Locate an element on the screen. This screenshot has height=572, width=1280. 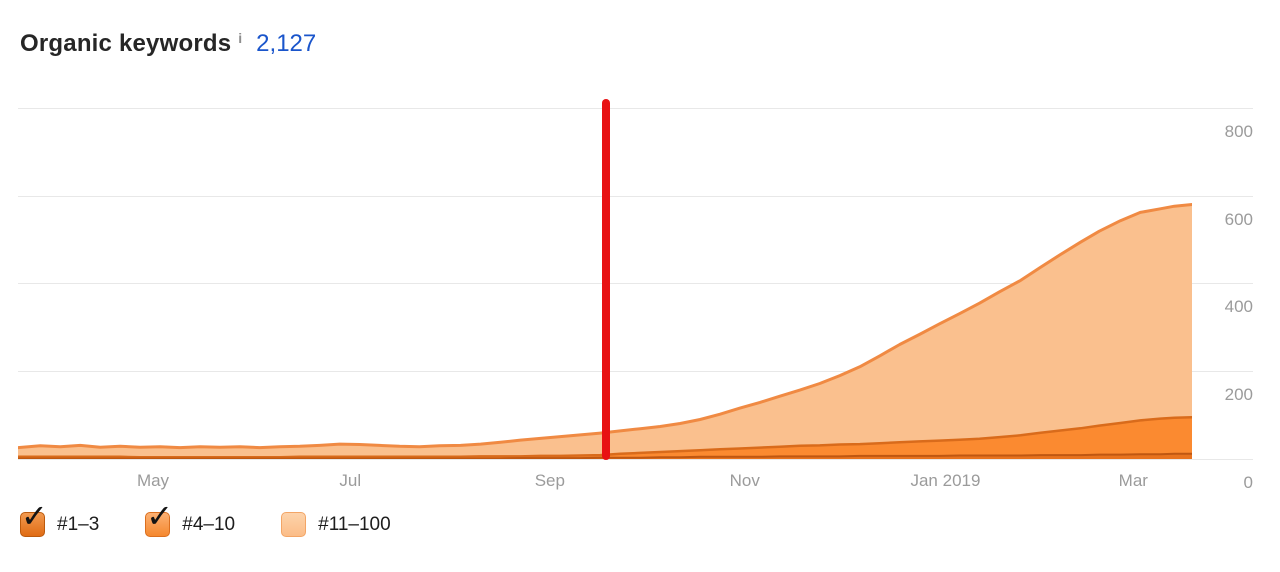
legend-item-4-10: ✓ #4–10 is located at coordinates (190, 518).